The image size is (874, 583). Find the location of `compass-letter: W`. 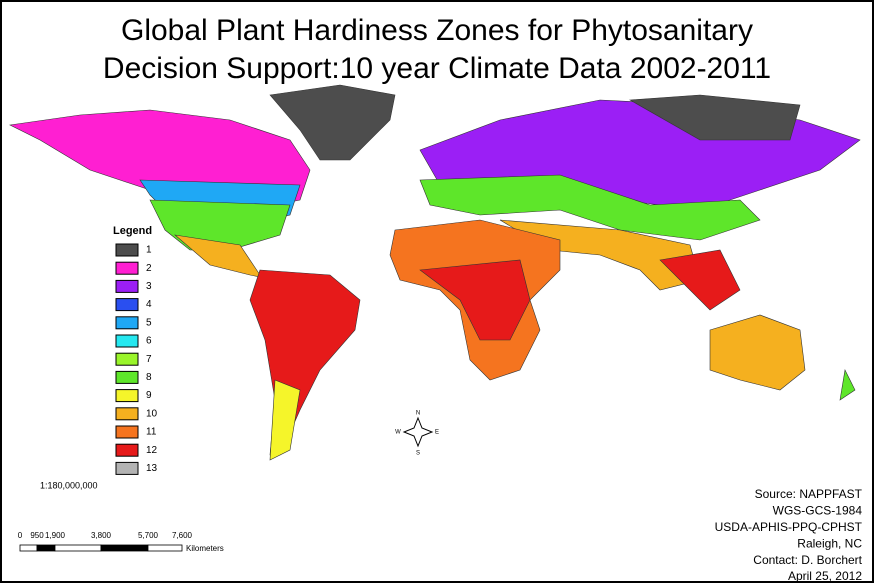

compass-letter: W is located at coordinates (398, 433).